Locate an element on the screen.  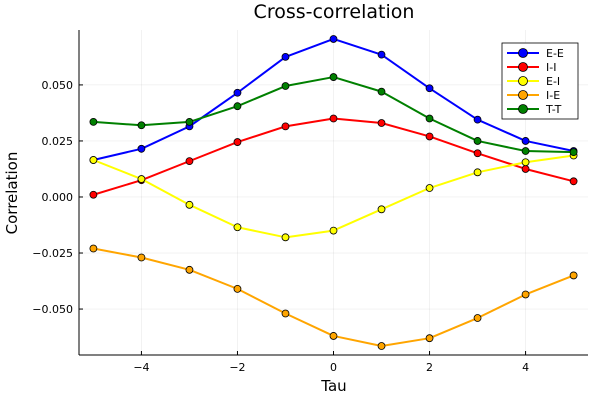
legend-label: I-E is located at coordinates (553, 95).